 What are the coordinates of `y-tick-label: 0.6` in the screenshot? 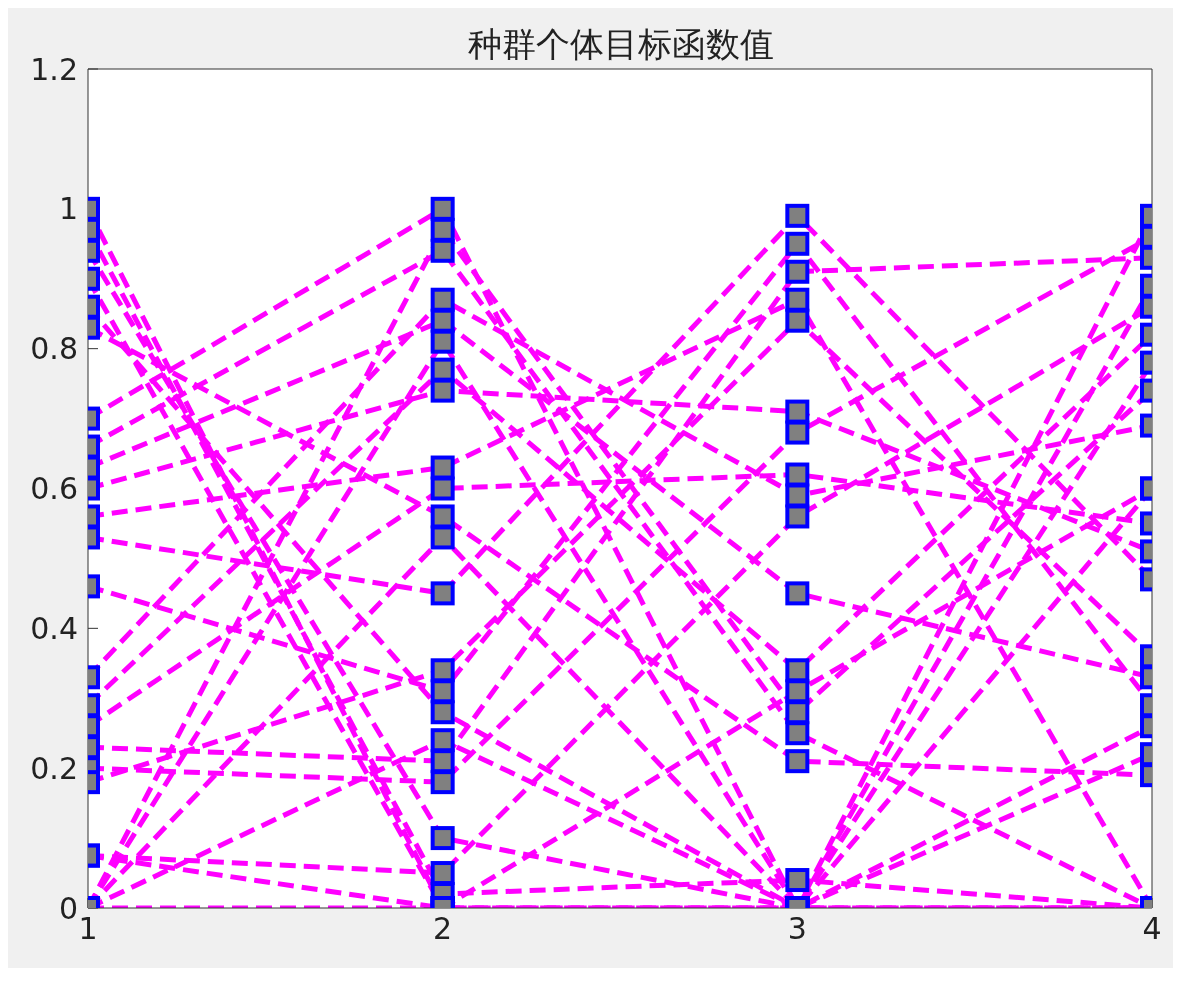 It's located at (54, 489).